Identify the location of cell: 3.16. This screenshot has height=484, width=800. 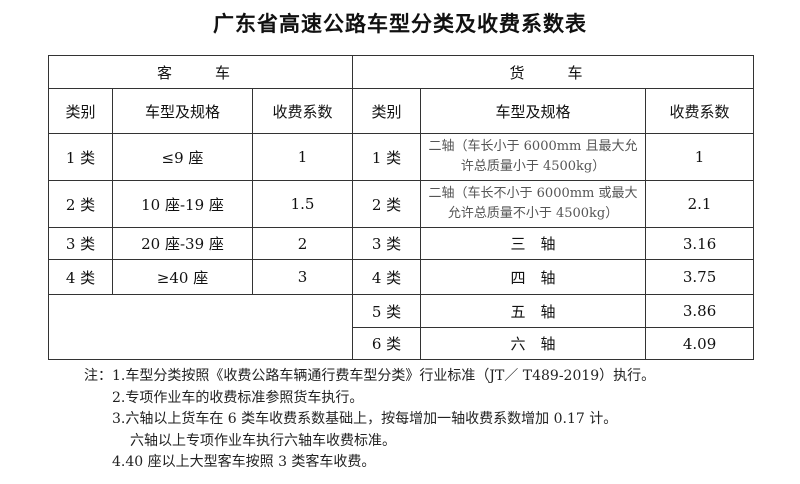
(700, 243).